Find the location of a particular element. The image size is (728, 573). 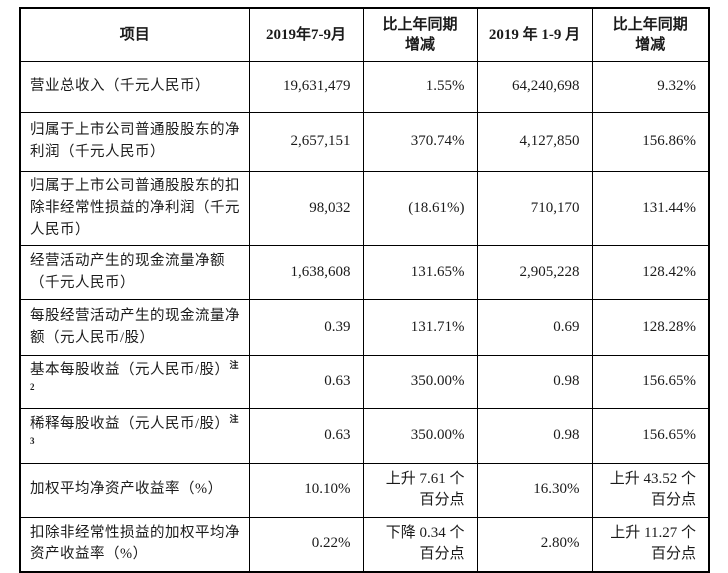

ytd-value-cell: 16.30% is located at coordinates (534, 490).